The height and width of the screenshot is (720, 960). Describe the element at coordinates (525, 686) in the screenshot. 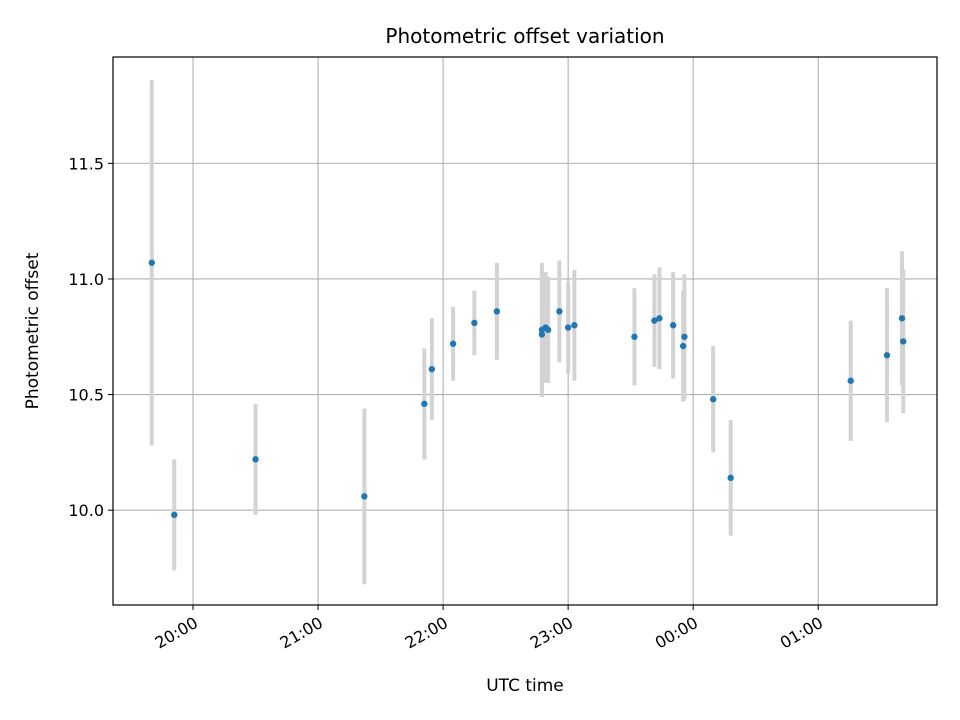

I see `x-axis-label: UTC time` at that location.